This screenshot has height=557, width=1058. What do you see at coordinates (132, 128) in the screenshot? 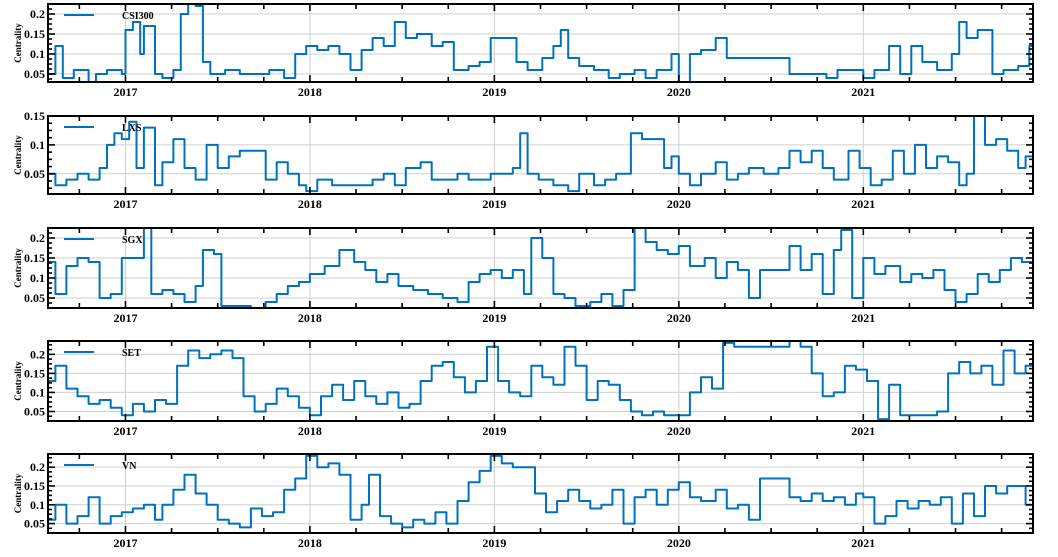
I see `legend-label: LXS` at bounding box center [132, 128].